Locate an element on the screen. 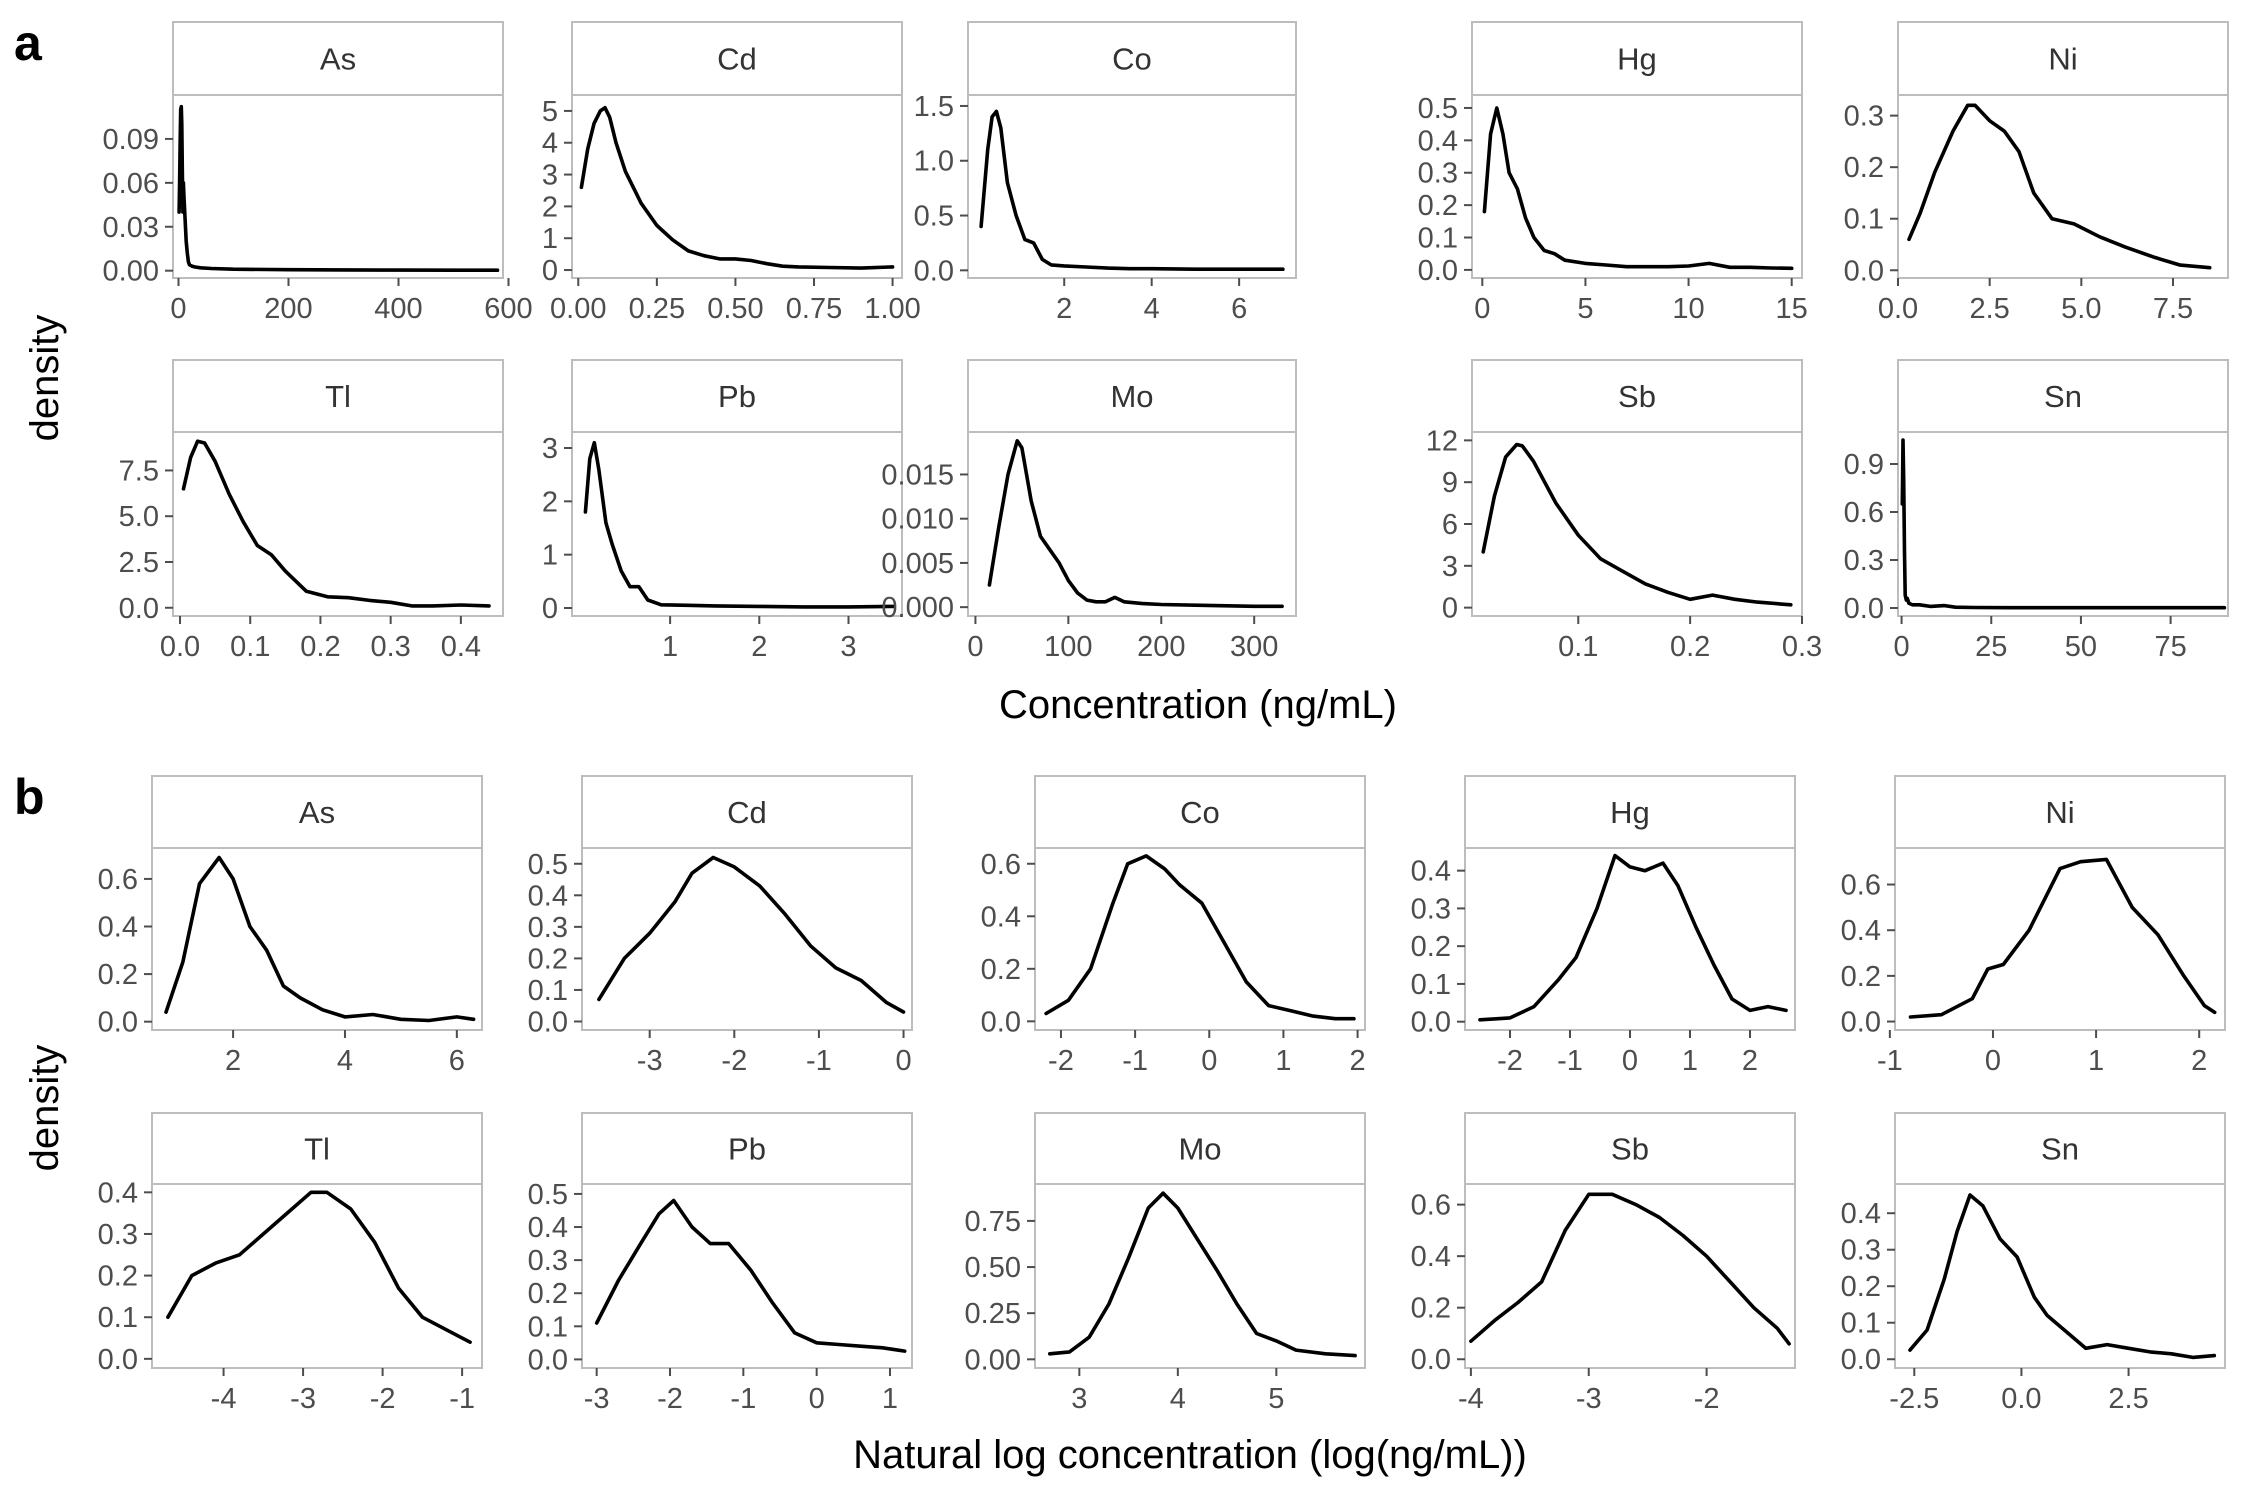 Image resolution: width=2250 pixels, height=1500 pixels. x-tick-label: -4 is located at coordinates (224, 1399).